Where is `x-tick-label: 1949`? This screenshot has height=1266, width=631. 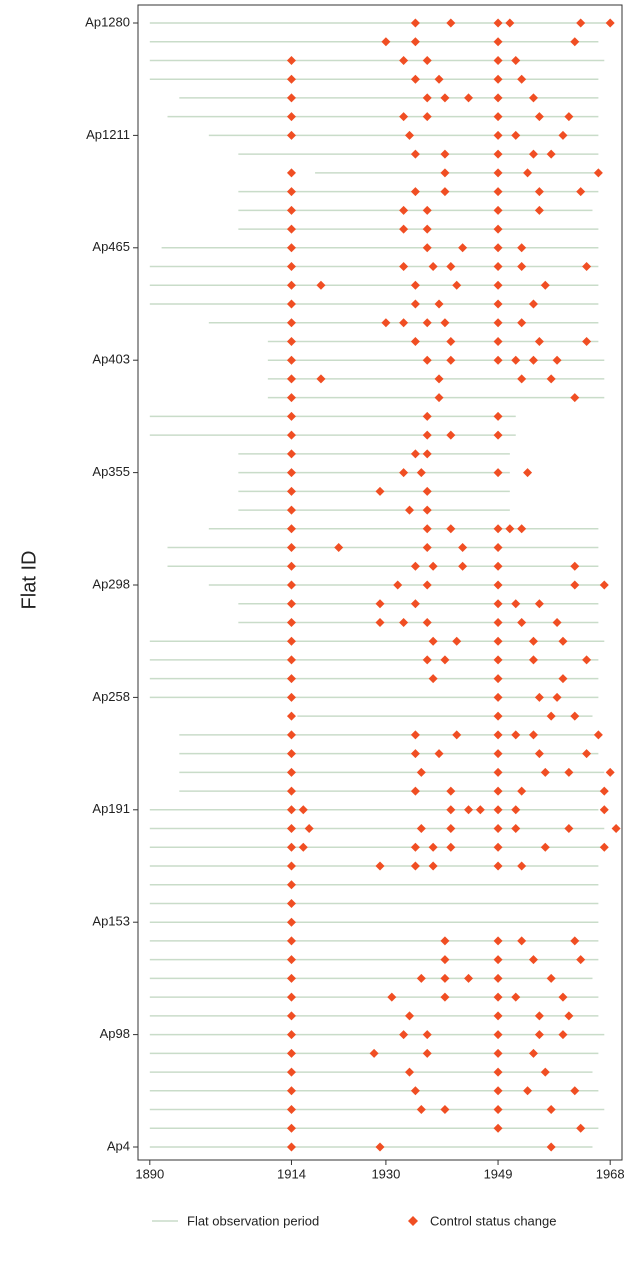 x-tick-label: 1949 is located at coordinates (498, 1173).